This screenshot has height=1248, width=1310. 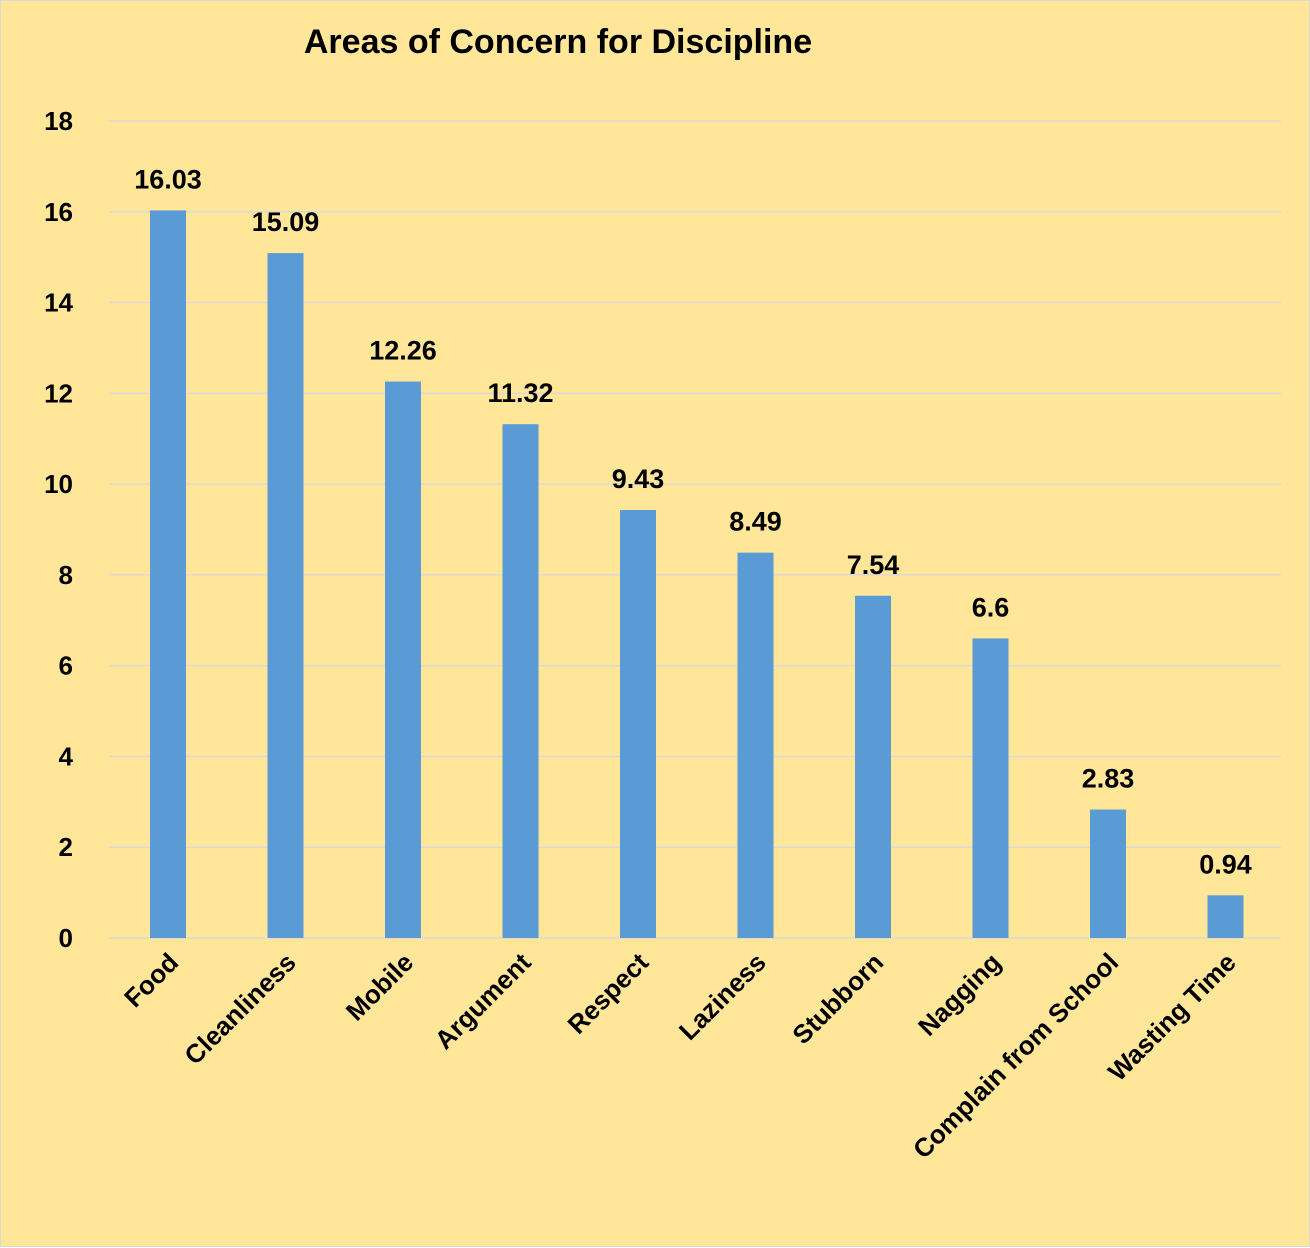 What do you see at coordinates (66, 575) in the screenshot?
I see `y-tick-label: 8` at bounding box center [66, 575].